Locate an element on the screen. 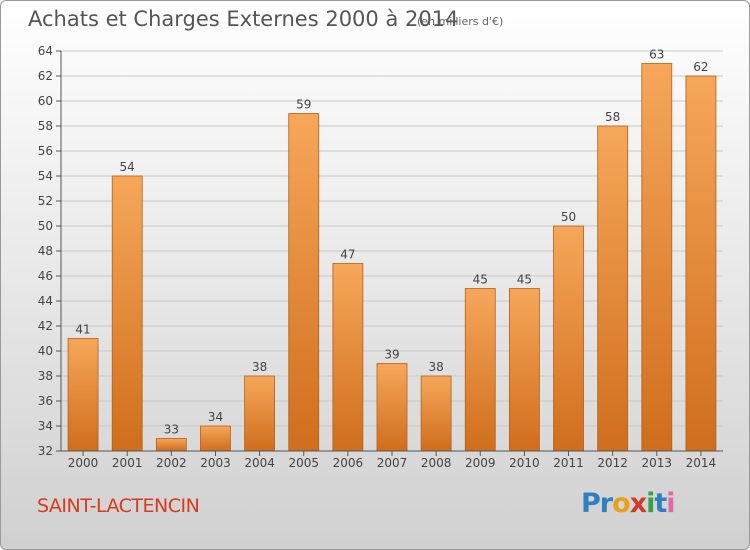 This screenshot has width=750, height=550. x-tick-label: 2008 is located at coordinates (436, 463).